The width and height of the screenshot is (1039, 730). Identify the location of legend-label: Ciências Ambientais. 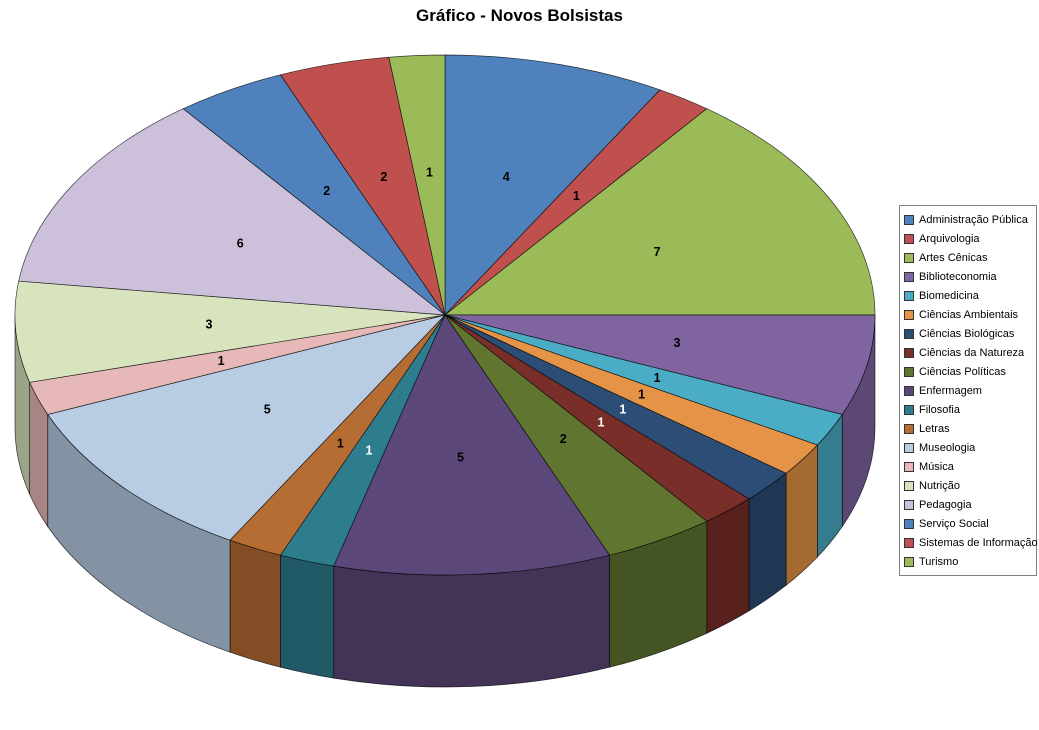
(969, 314).